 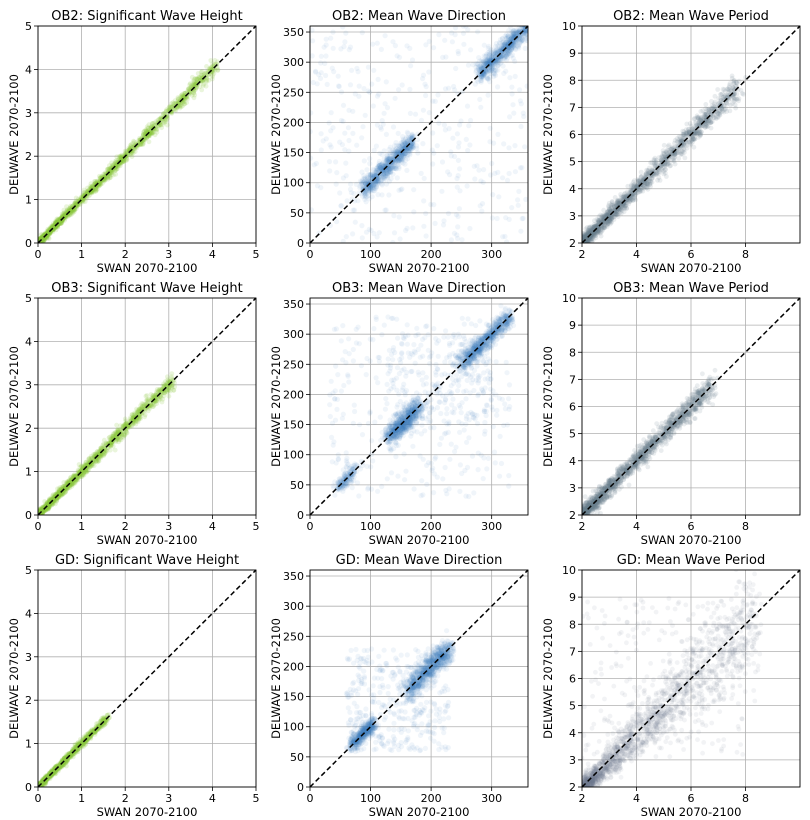 What do you see at coordinates (582, 254) in the screenshot?
I see `x-tick-label: 2` at bounding box center [582, 254].